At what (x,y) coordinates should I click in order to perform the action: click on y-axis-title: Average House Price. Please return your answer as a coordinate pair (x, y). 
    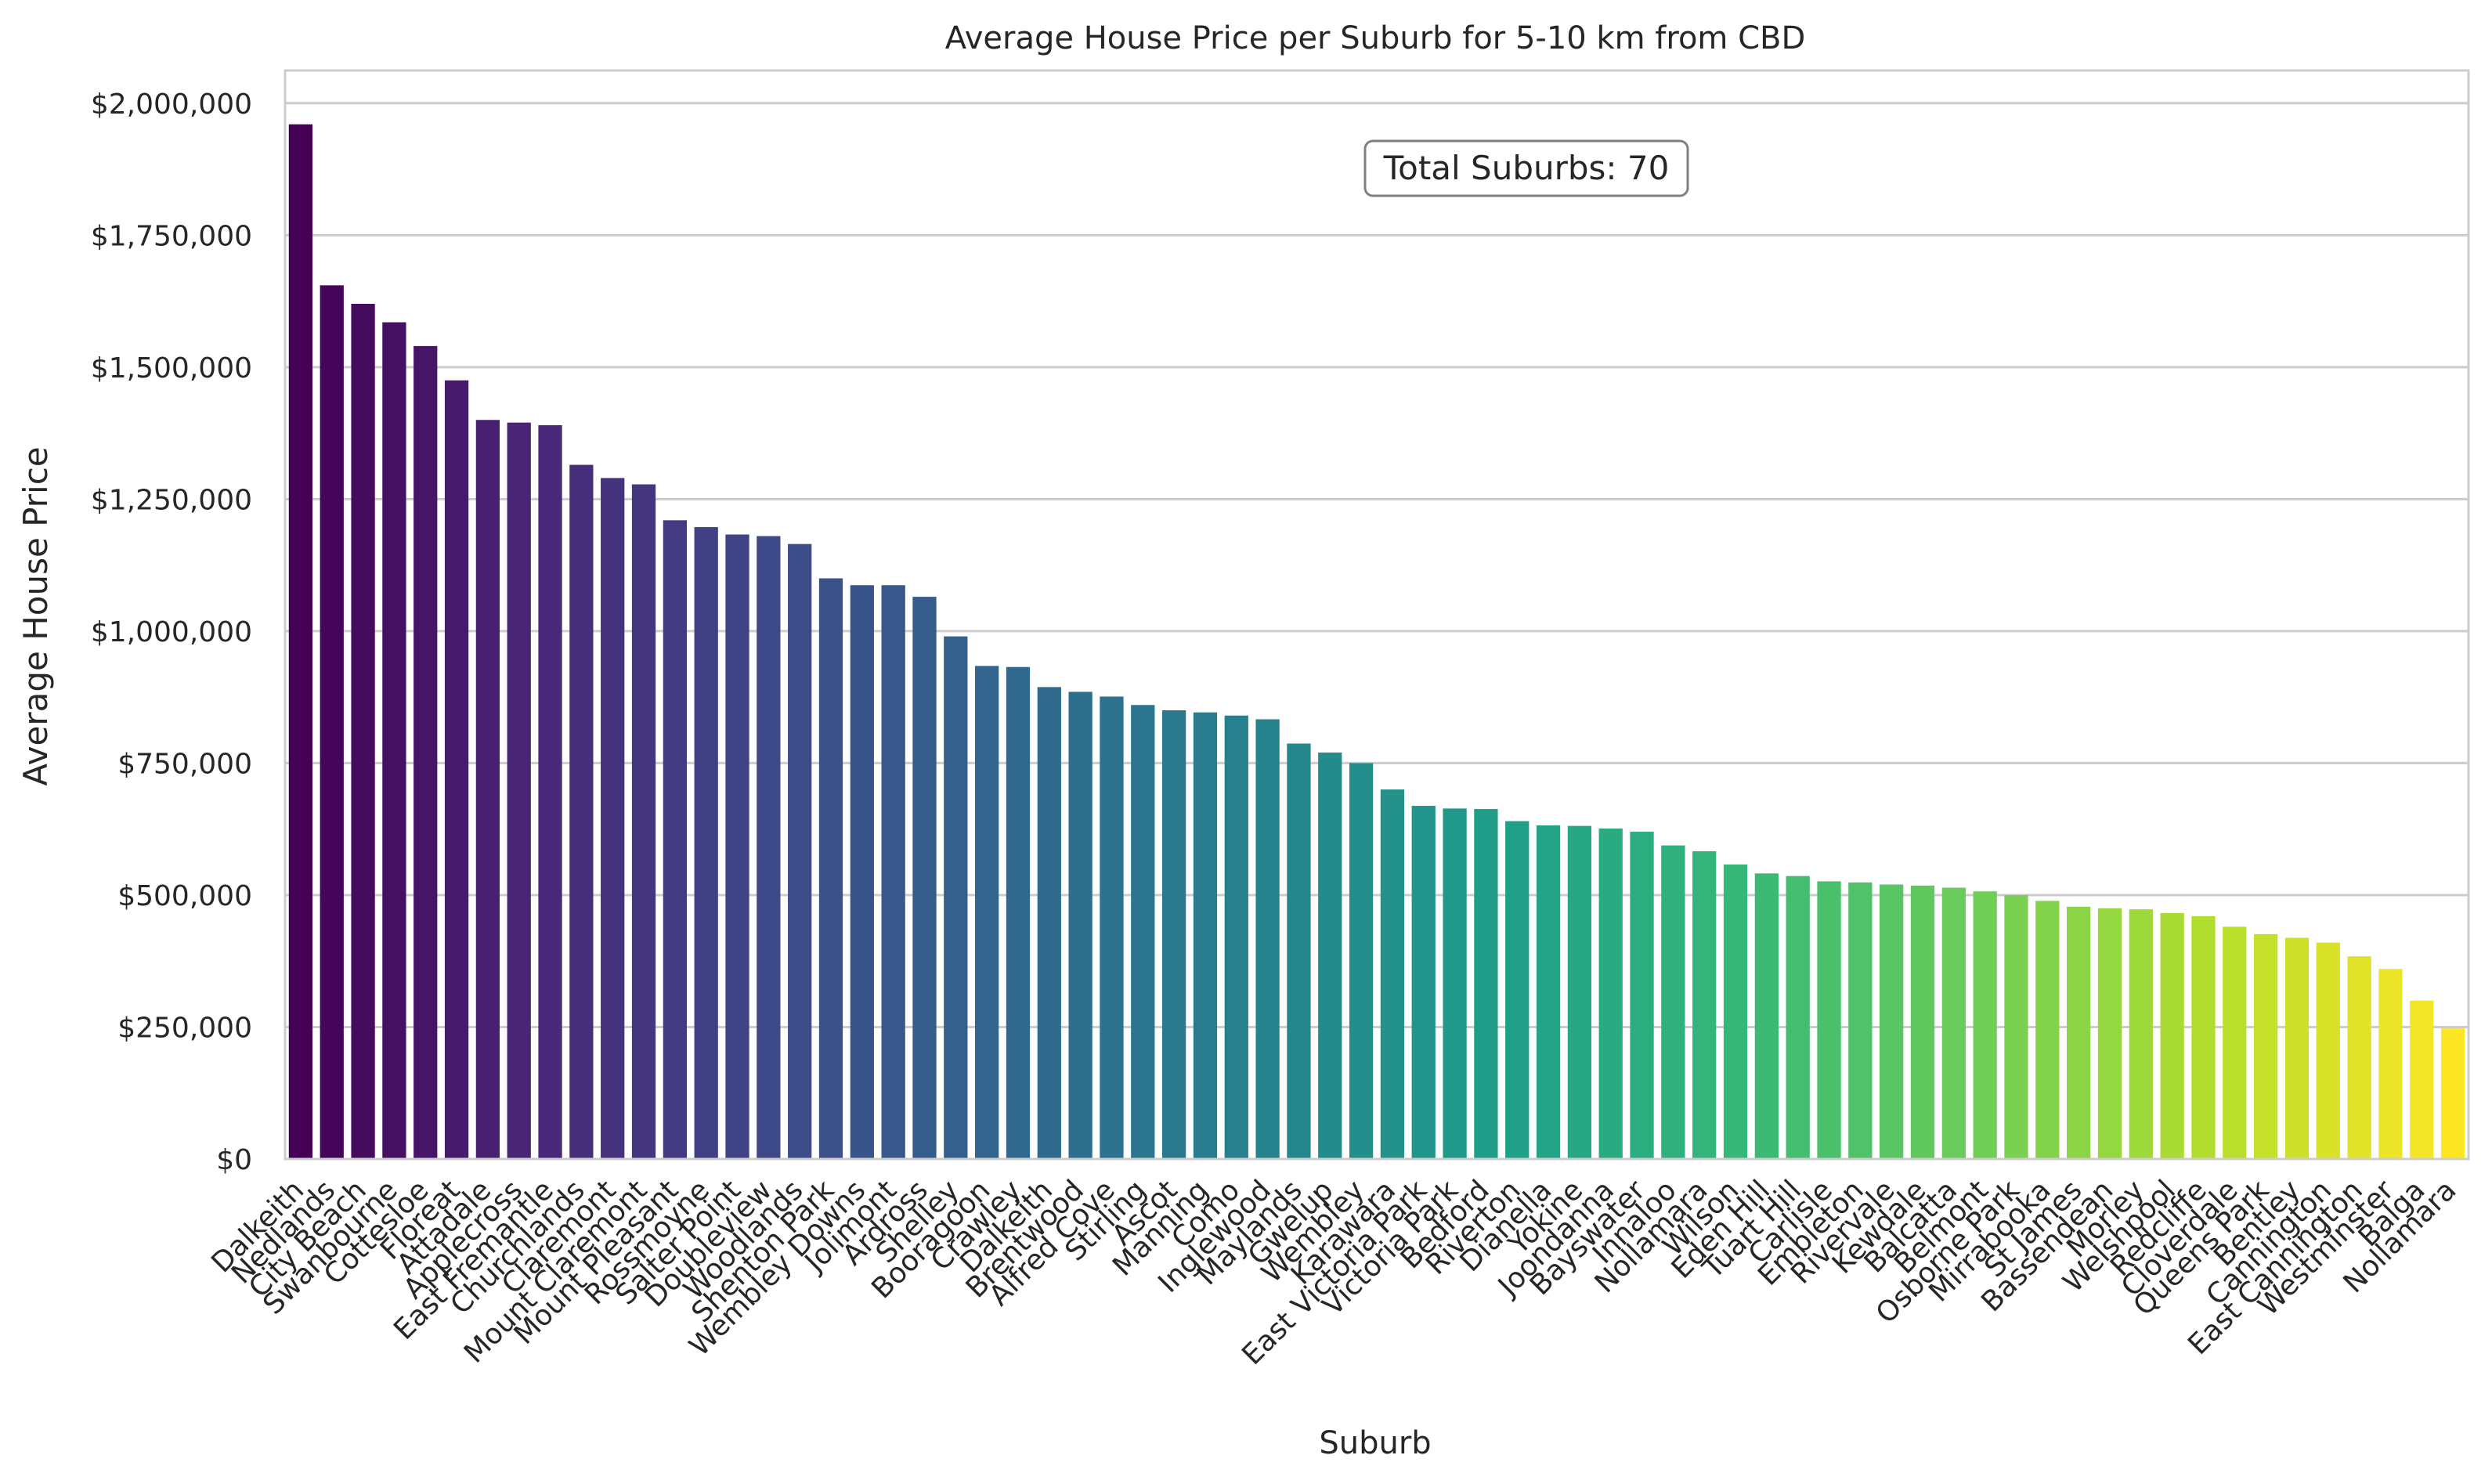
    Looking at the image, I should click on (35, 615).